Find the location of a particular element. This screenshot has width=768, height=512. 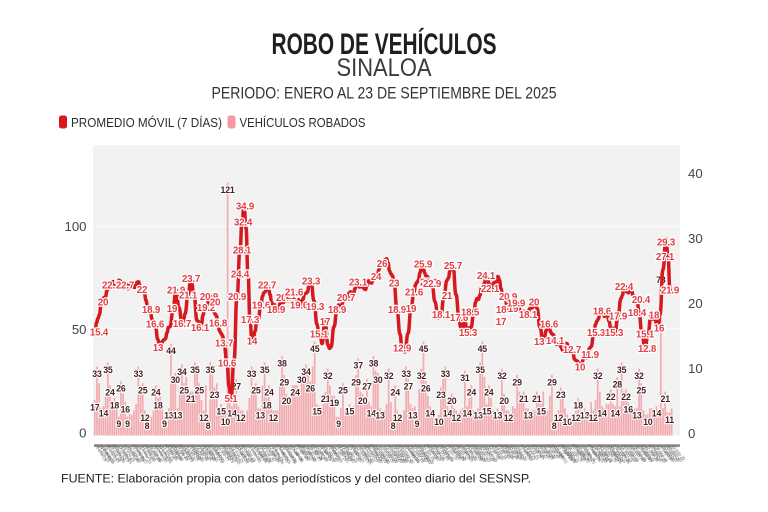

svg-text: 44 is located at coordinates (171, 351).